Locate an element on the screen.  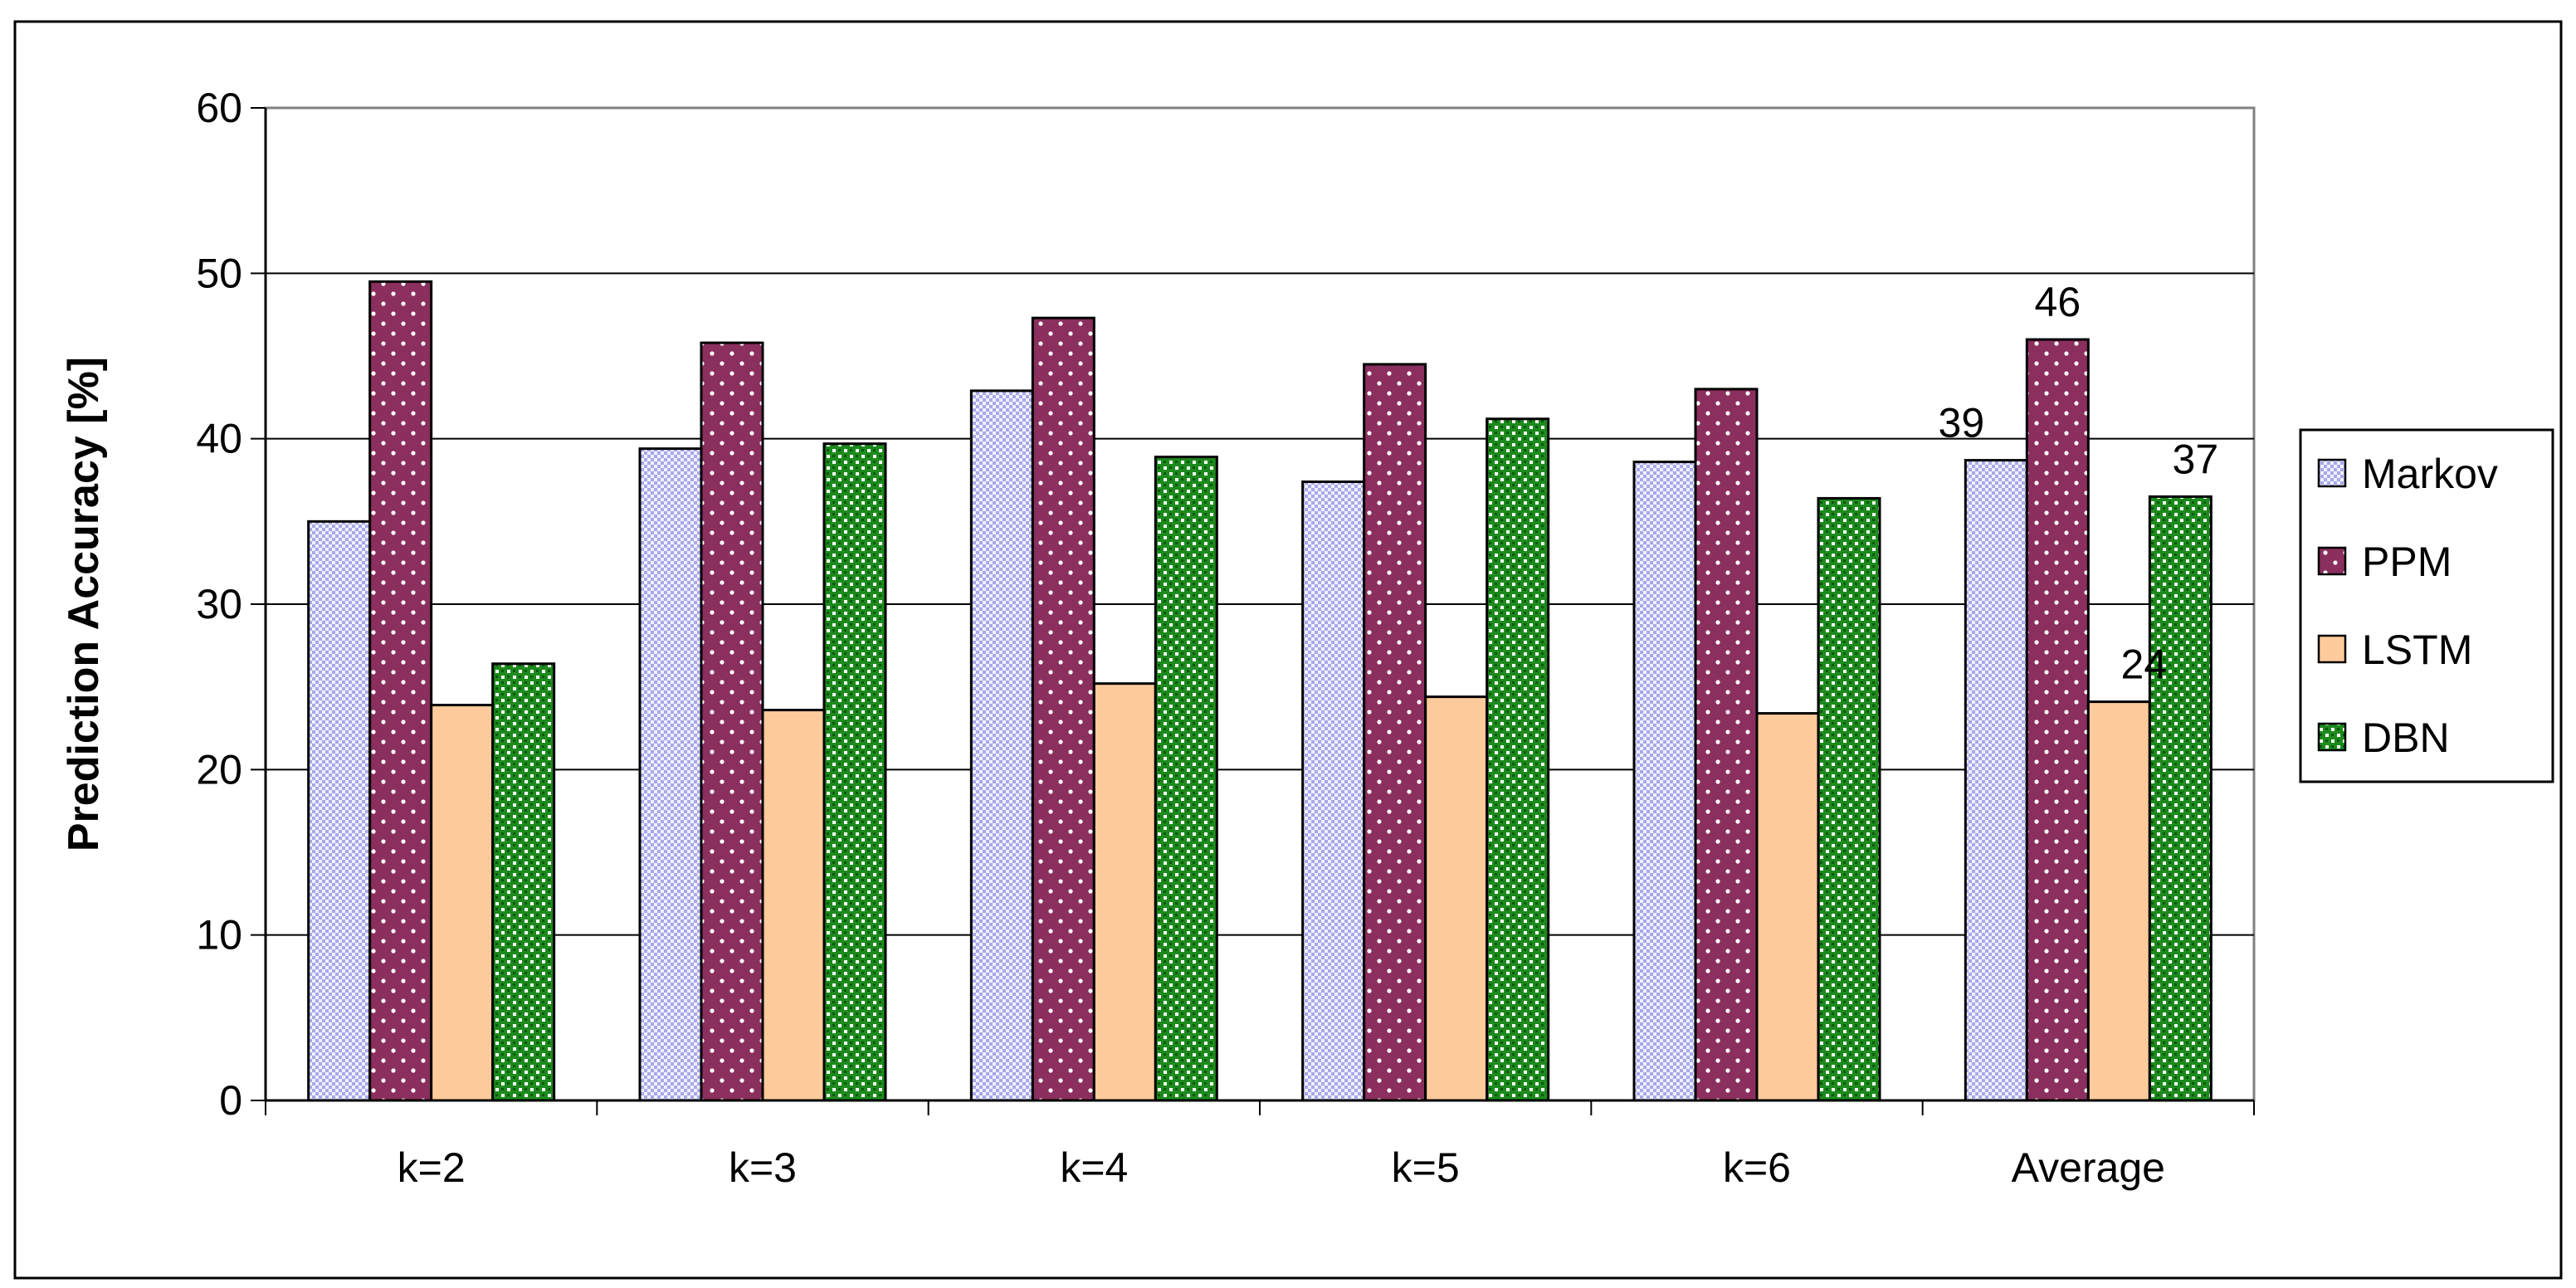
bar-ppm-k5 is located at coordinates (1395, 732).